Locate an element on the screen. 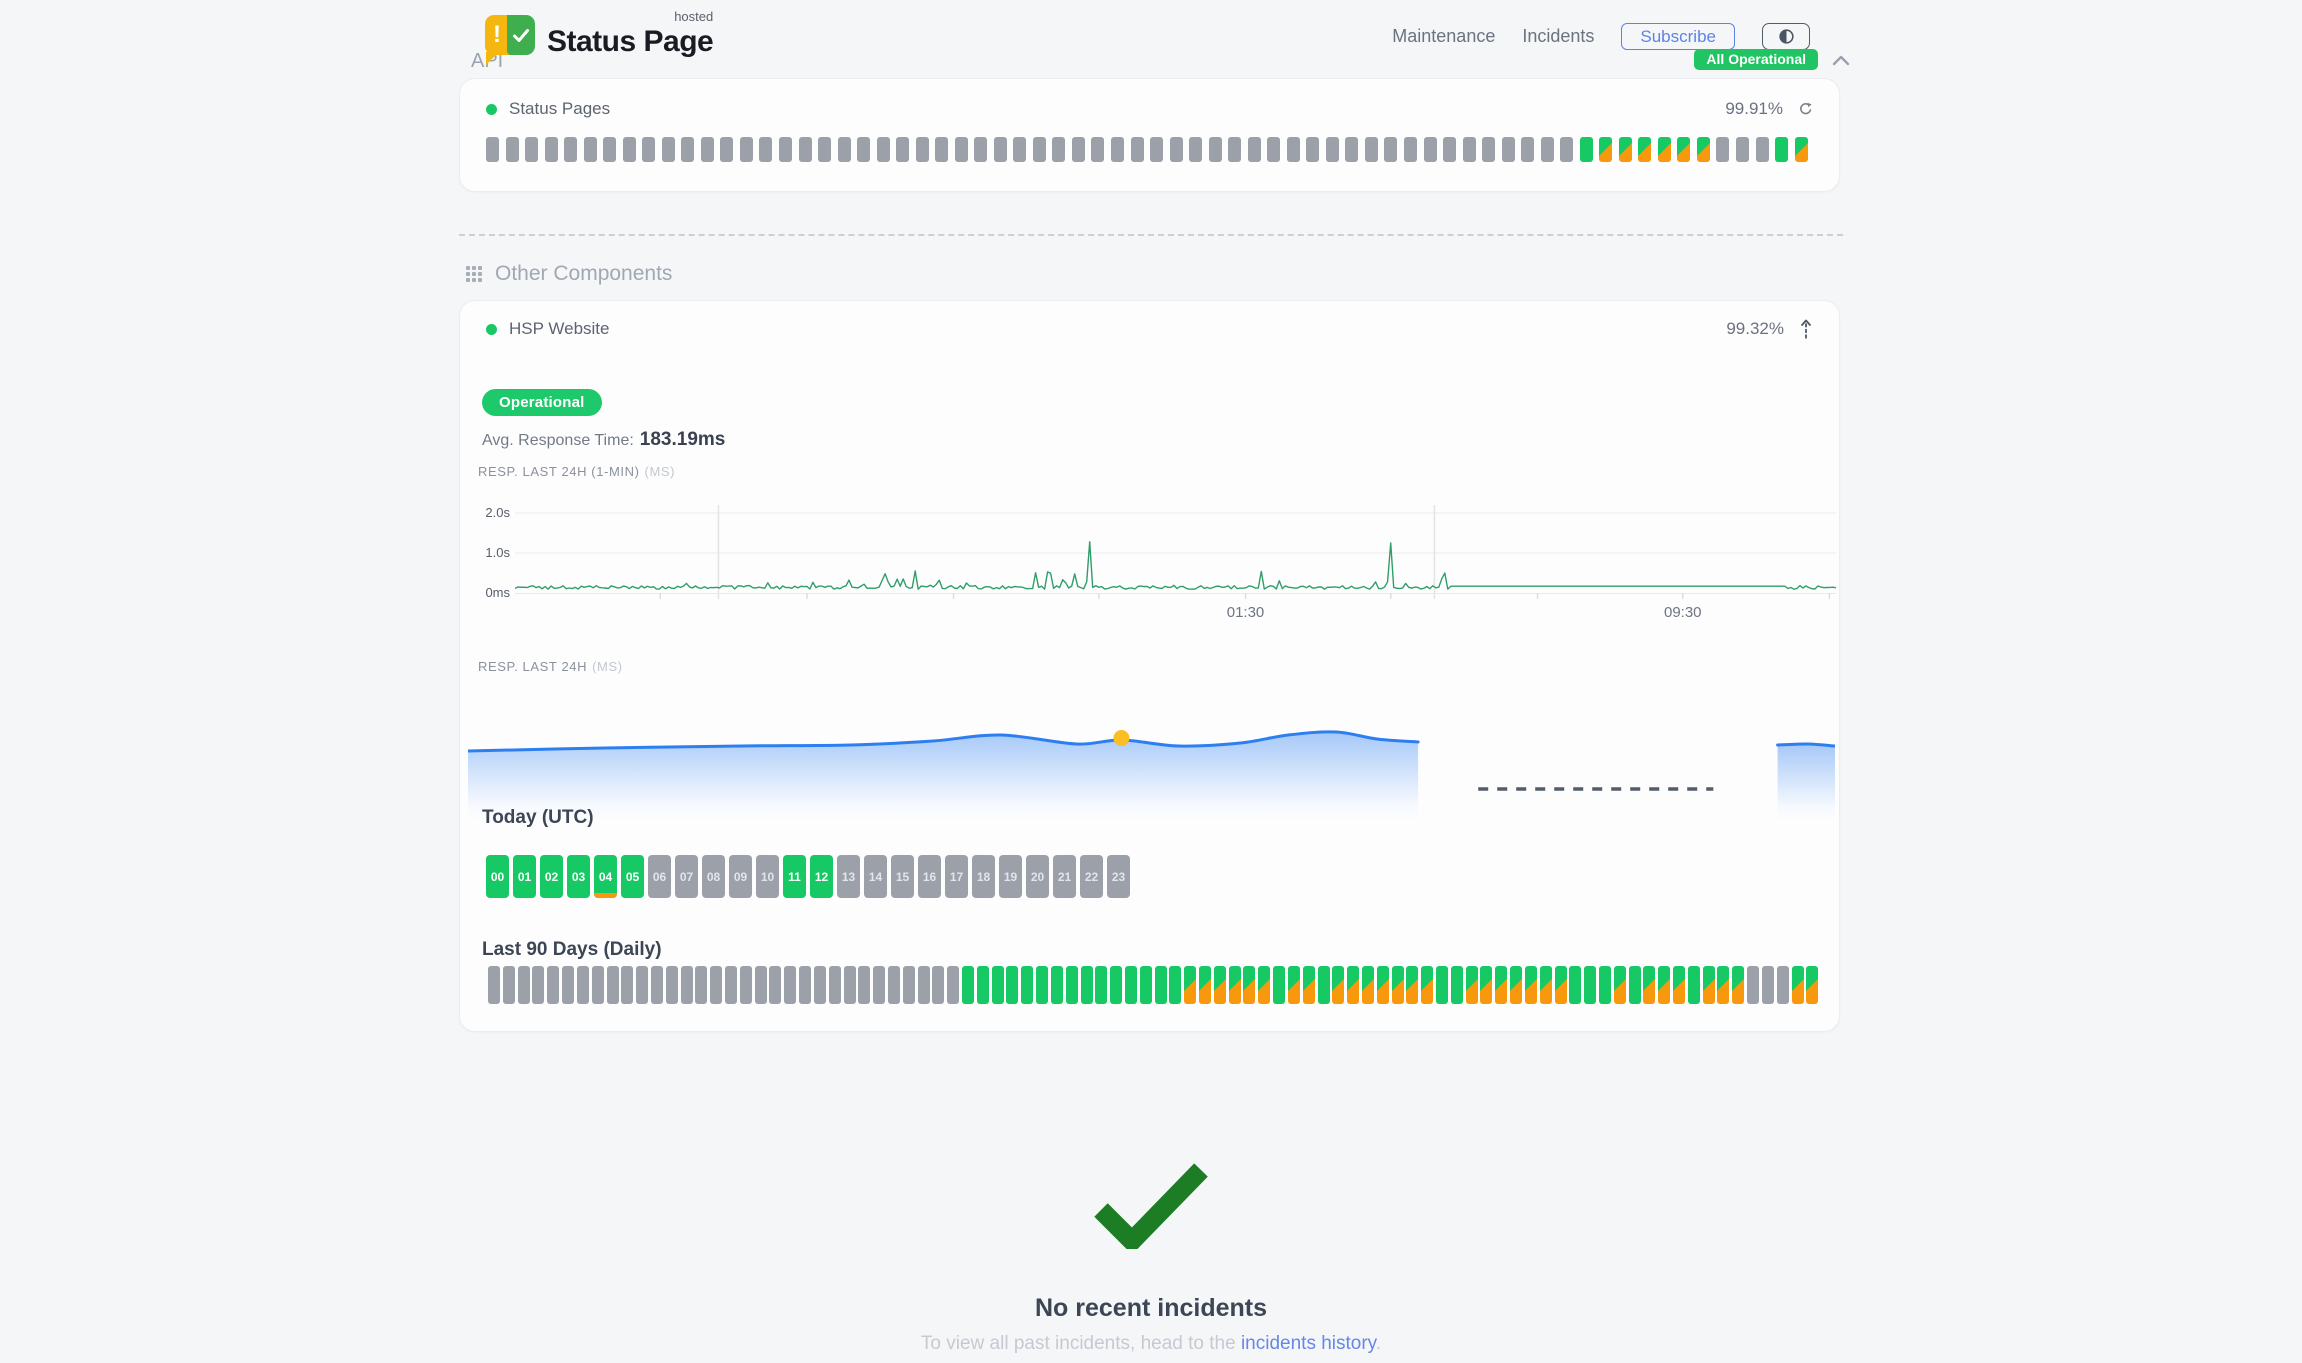  nav-maintenance: Maintenance is located at coordinates (1444, 35).